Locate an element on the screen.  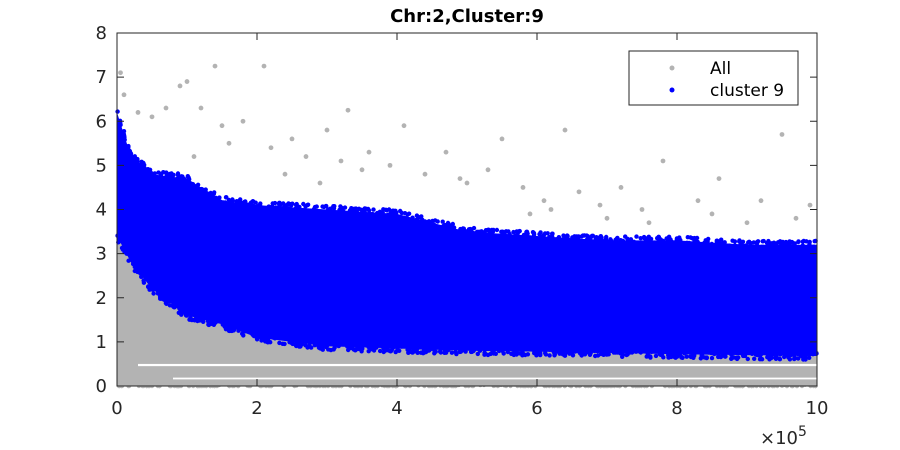
x-tick-label: 10 is located at coordinates (817, 408).